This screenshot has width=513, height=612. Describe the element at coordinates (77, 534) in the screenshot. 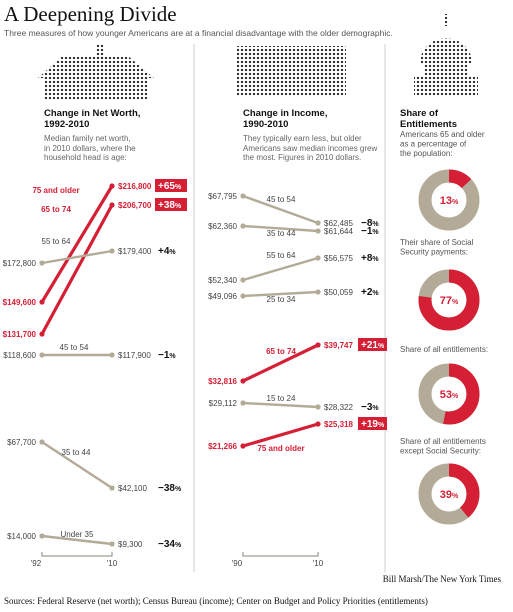

I see `networth-under-35-name-label: Under 35` at that location.